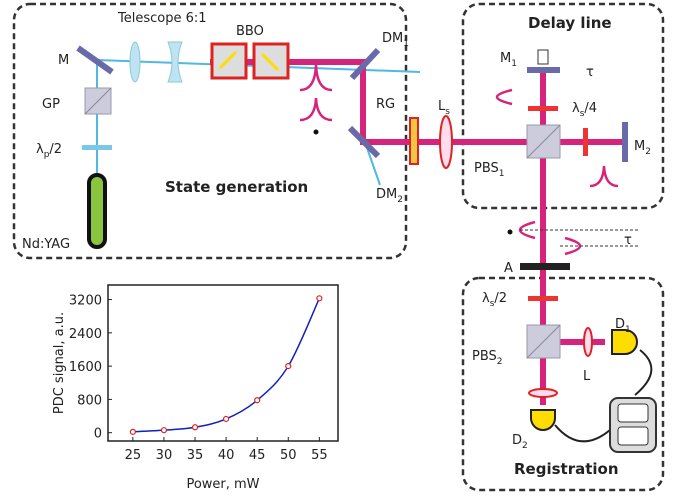 This screenshot has width=688, height=498. Describe the element at coordinates (195, 455) in the screenshot. I see `x-tick-label: 35` at that location.